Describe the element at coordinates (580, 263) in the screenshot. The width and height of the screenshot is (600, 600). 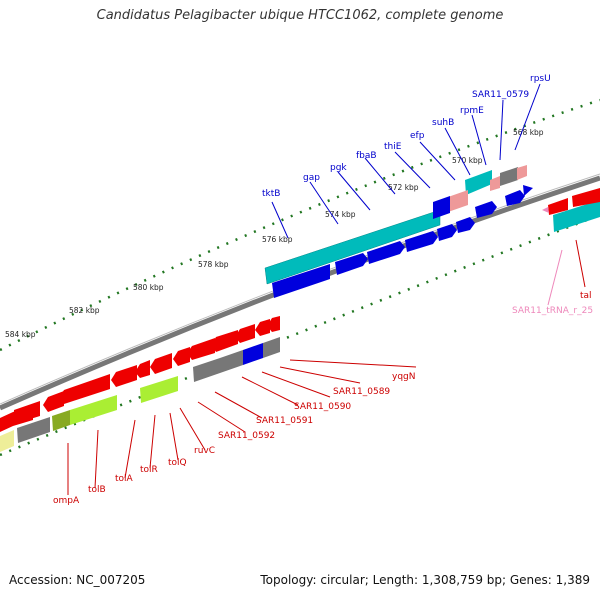
I see `tal-leader-line` at that location.